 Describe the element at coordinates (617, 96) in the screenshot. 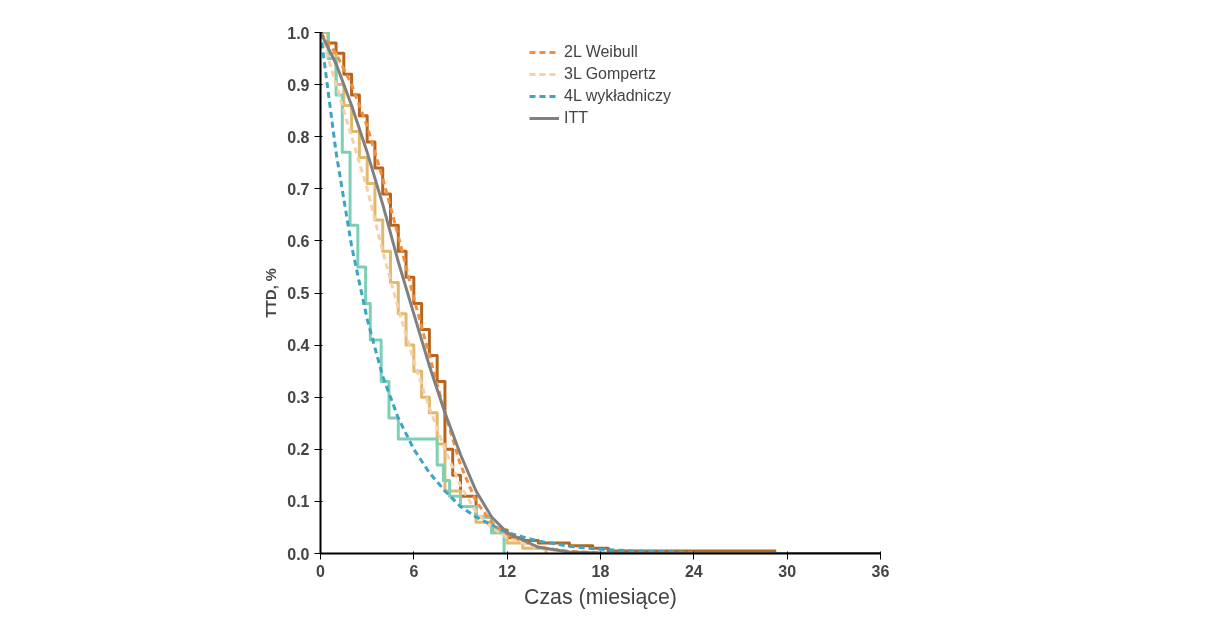

I see `legend-label: 4L wykładniczy` at that location.